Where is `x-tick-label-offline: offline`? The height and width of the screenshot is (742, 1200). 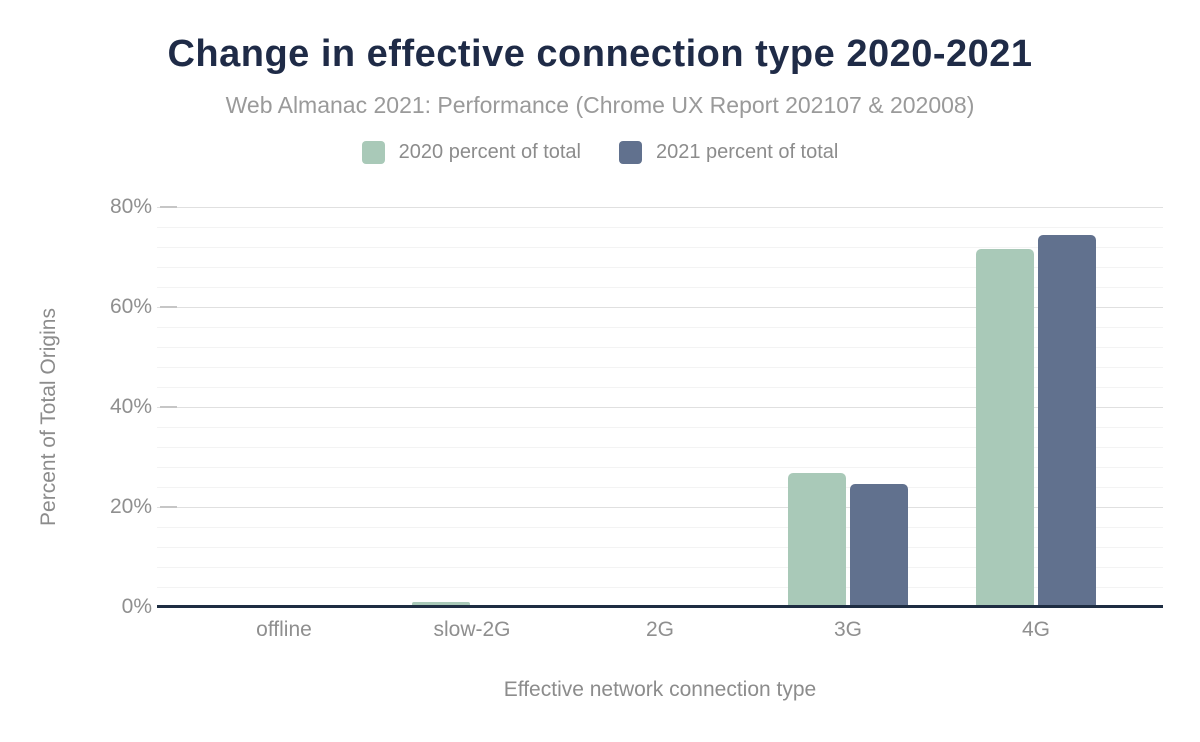
x-tick-label-offline: offline is located at coordinates (284, 629).